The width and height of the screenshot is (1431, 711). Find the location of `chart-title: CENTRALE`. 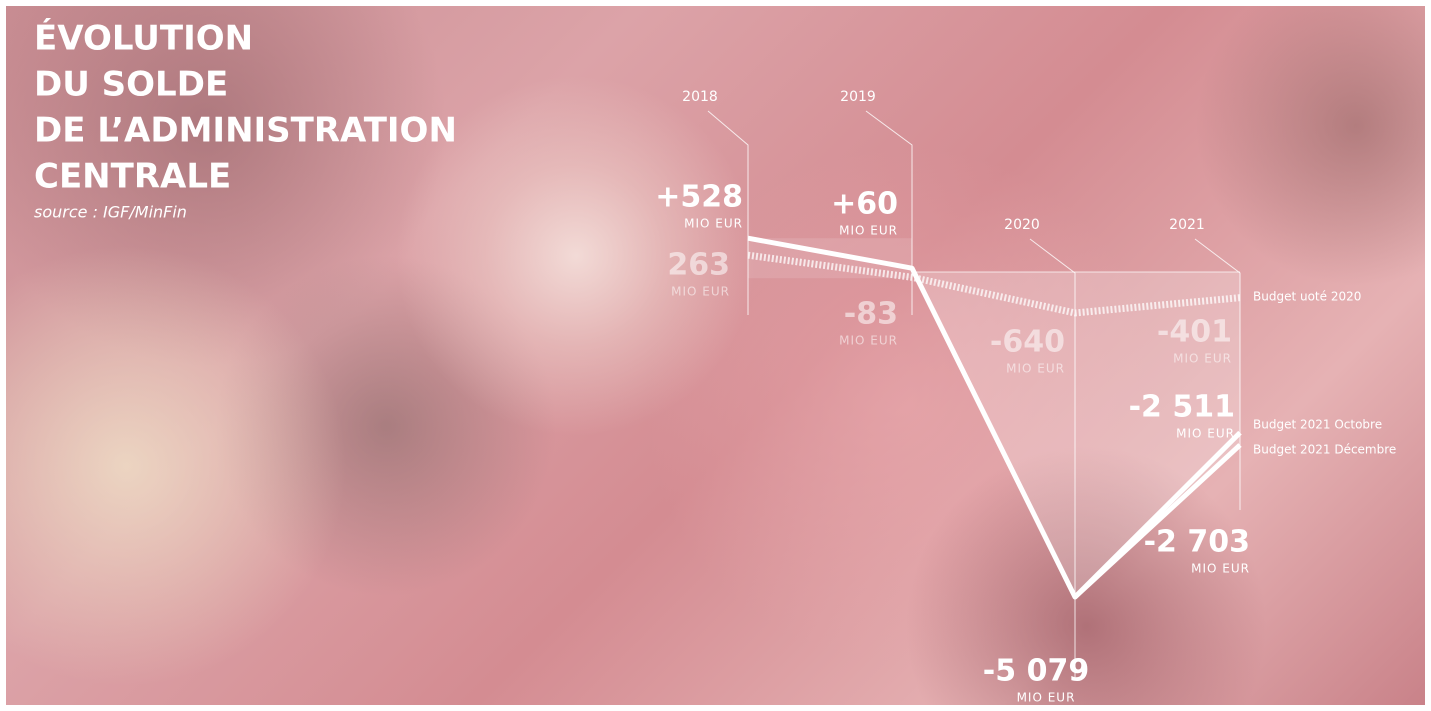

chart-title: CENTRALE is located at coordinates (132, 177).